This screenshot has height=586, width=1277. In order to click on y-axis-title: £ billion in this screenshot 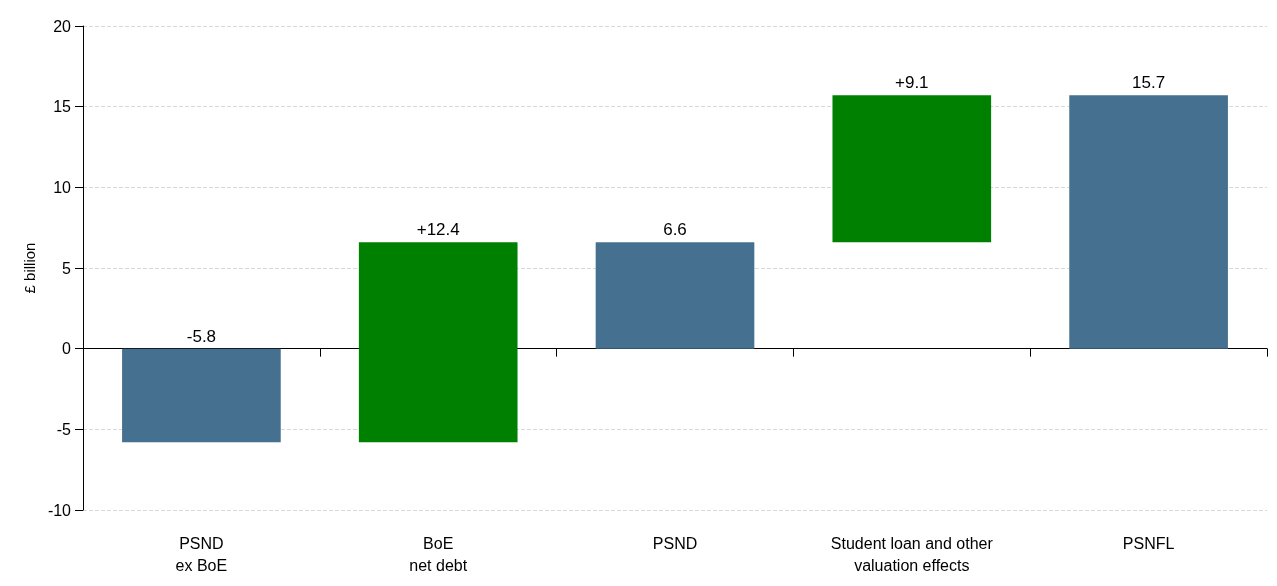, I will do `click(29, 268)`.